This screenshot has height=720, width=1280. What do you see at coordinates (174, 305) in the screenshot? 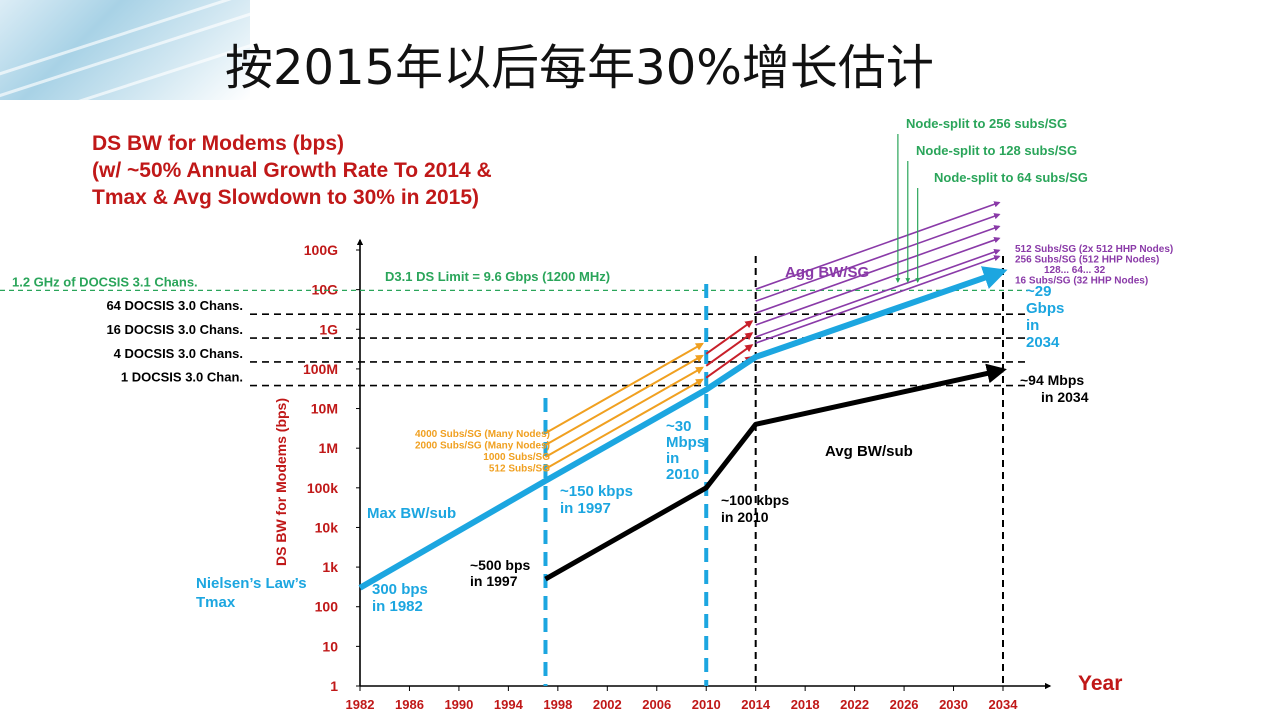
I see `capacity-label: 64 DOCSIS 3.0 Chans.` at bounding box center [174, 305].